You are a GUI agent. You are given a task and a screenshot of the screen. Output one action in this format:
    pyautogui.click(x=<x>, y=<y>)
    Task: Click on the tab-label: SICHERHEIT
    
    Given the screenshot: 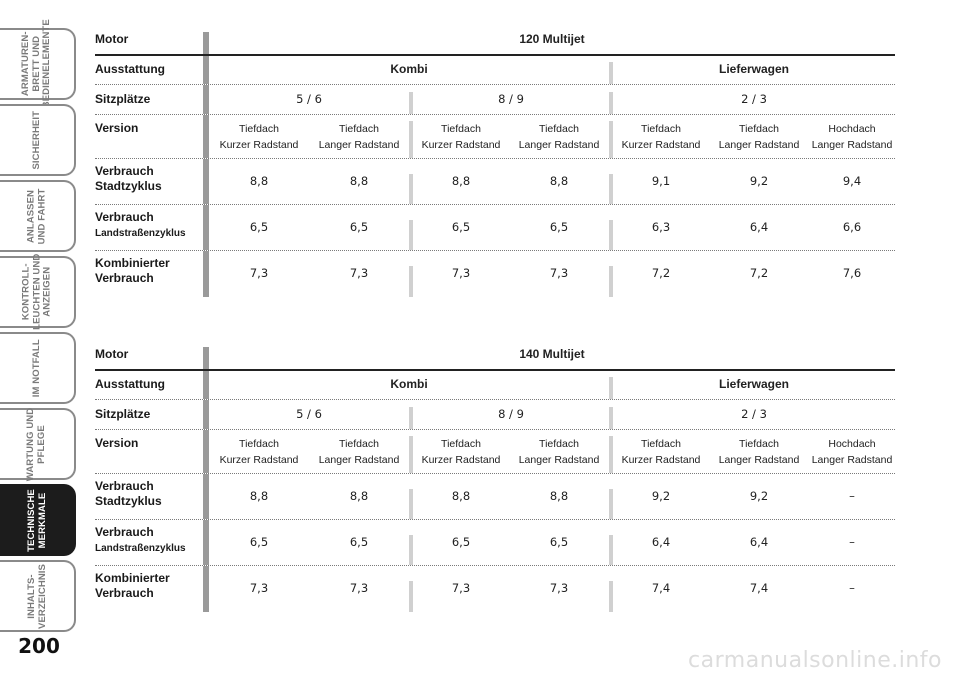 What is the action you would take?
    pyautogui.click(x=36, y=140)
    